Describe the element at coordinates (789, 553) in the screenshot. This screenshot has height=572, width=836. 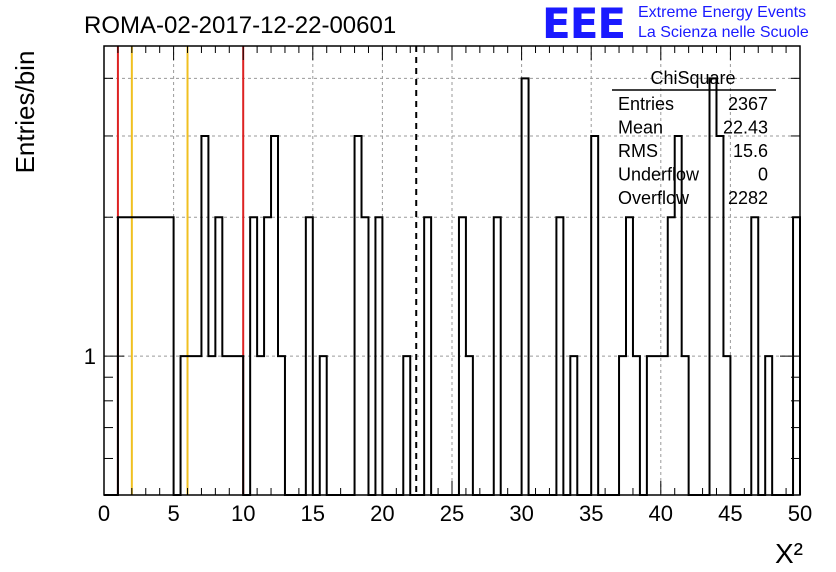
I see `x-axis-label: X²` at that location.